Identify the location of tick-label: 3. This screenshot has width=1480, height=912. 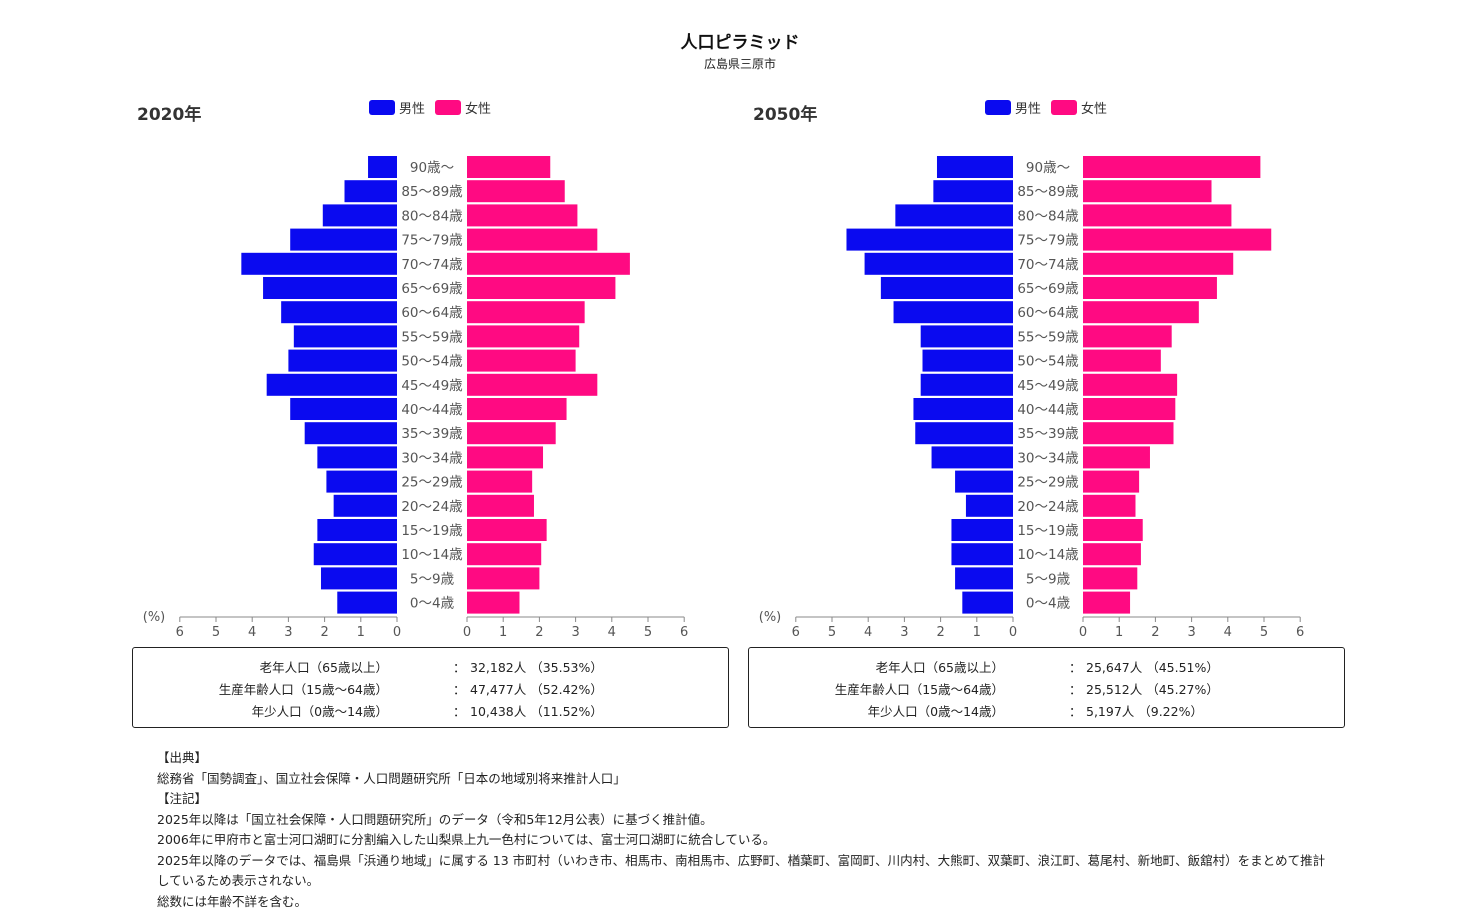
(904, 632).